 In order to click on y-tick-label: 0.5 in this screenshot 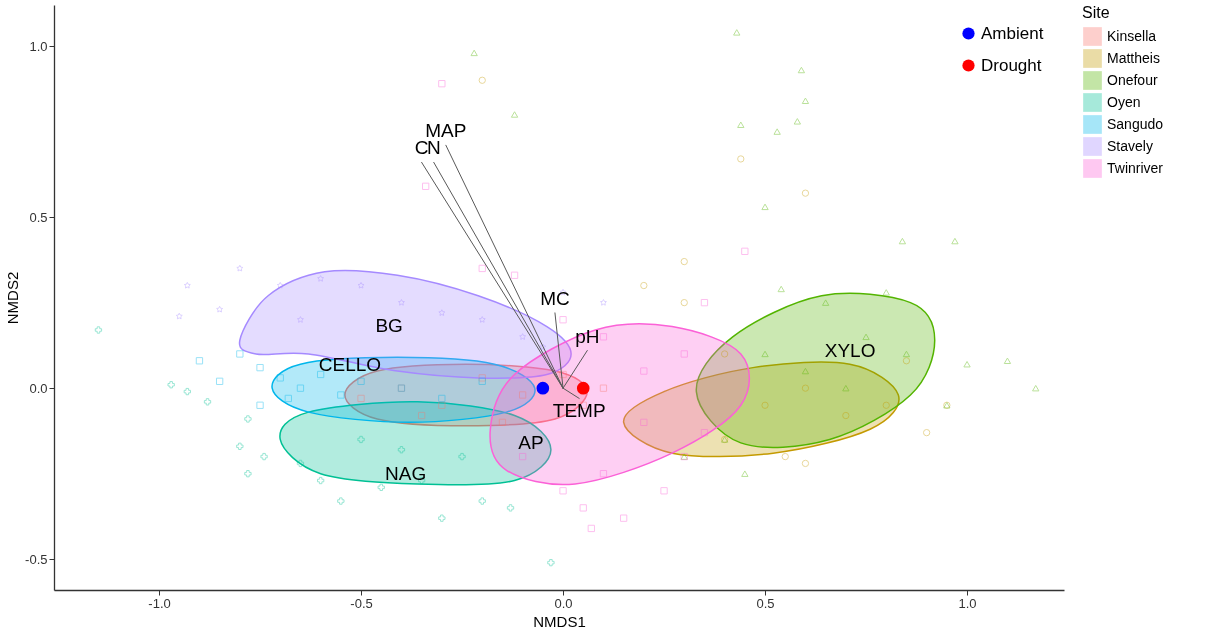, I will do `click(38, 217)`.